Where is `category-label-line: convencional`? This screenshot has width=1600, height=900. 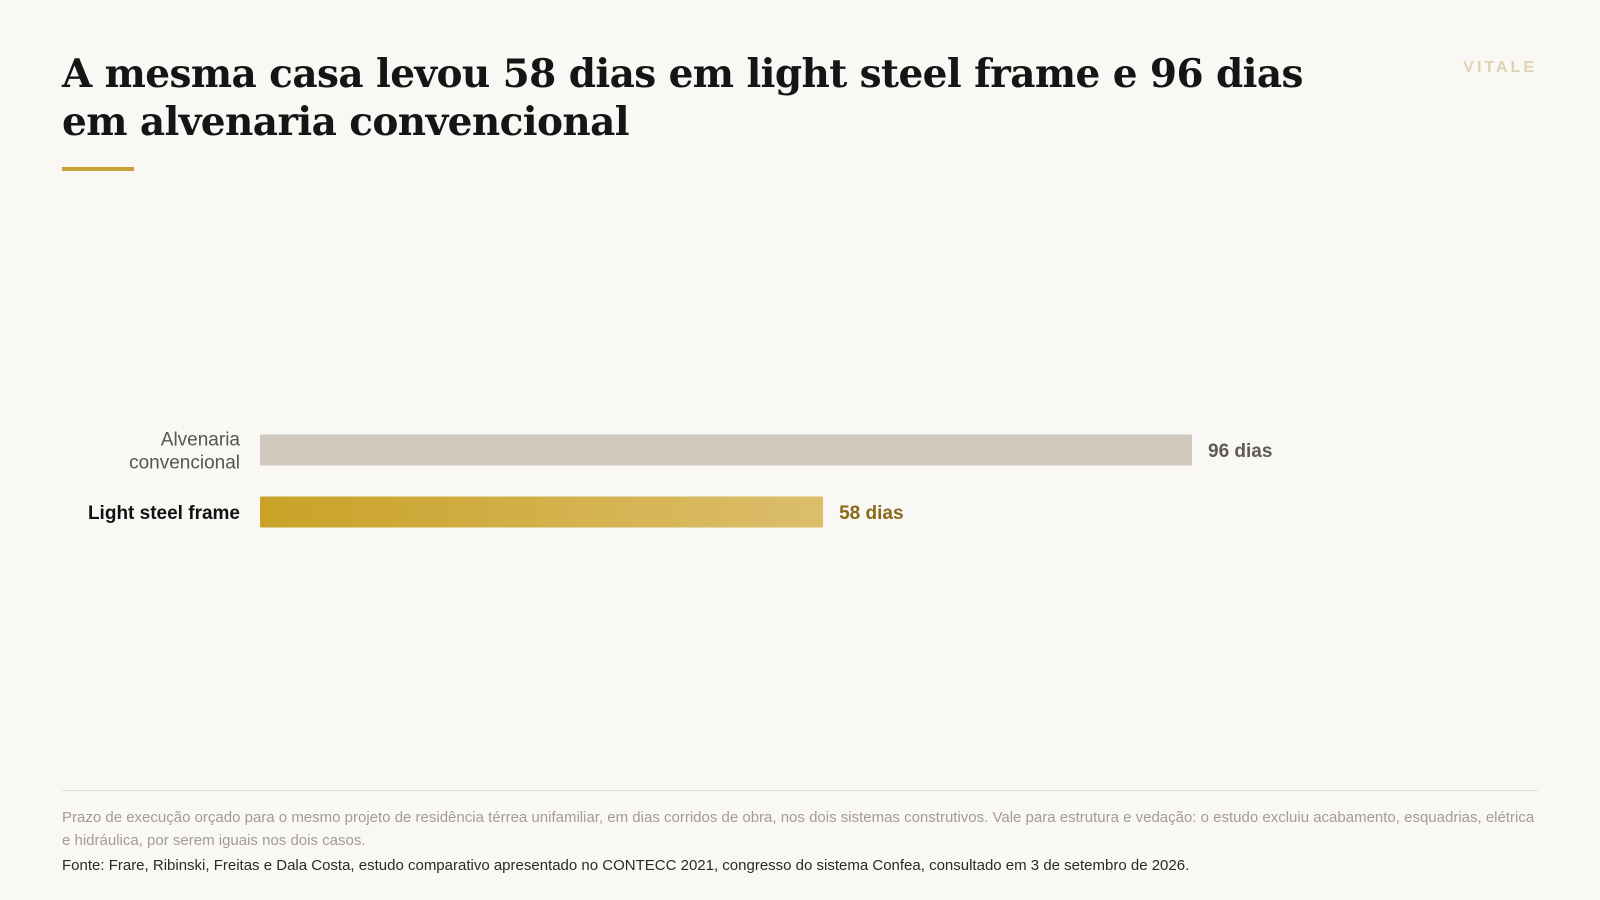 category-label-line: convencional is located at coordinates (184, 463).